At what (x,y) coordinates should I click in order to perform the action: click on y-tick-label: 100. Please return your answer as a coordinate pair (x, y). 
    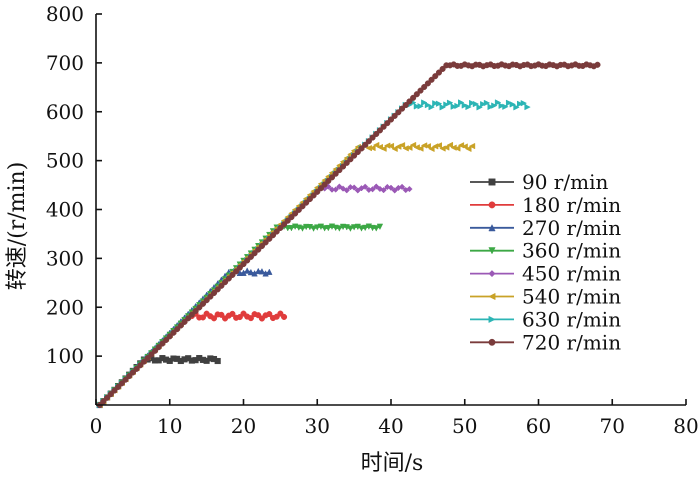
    Looking at the image, I should click on (65, 356).